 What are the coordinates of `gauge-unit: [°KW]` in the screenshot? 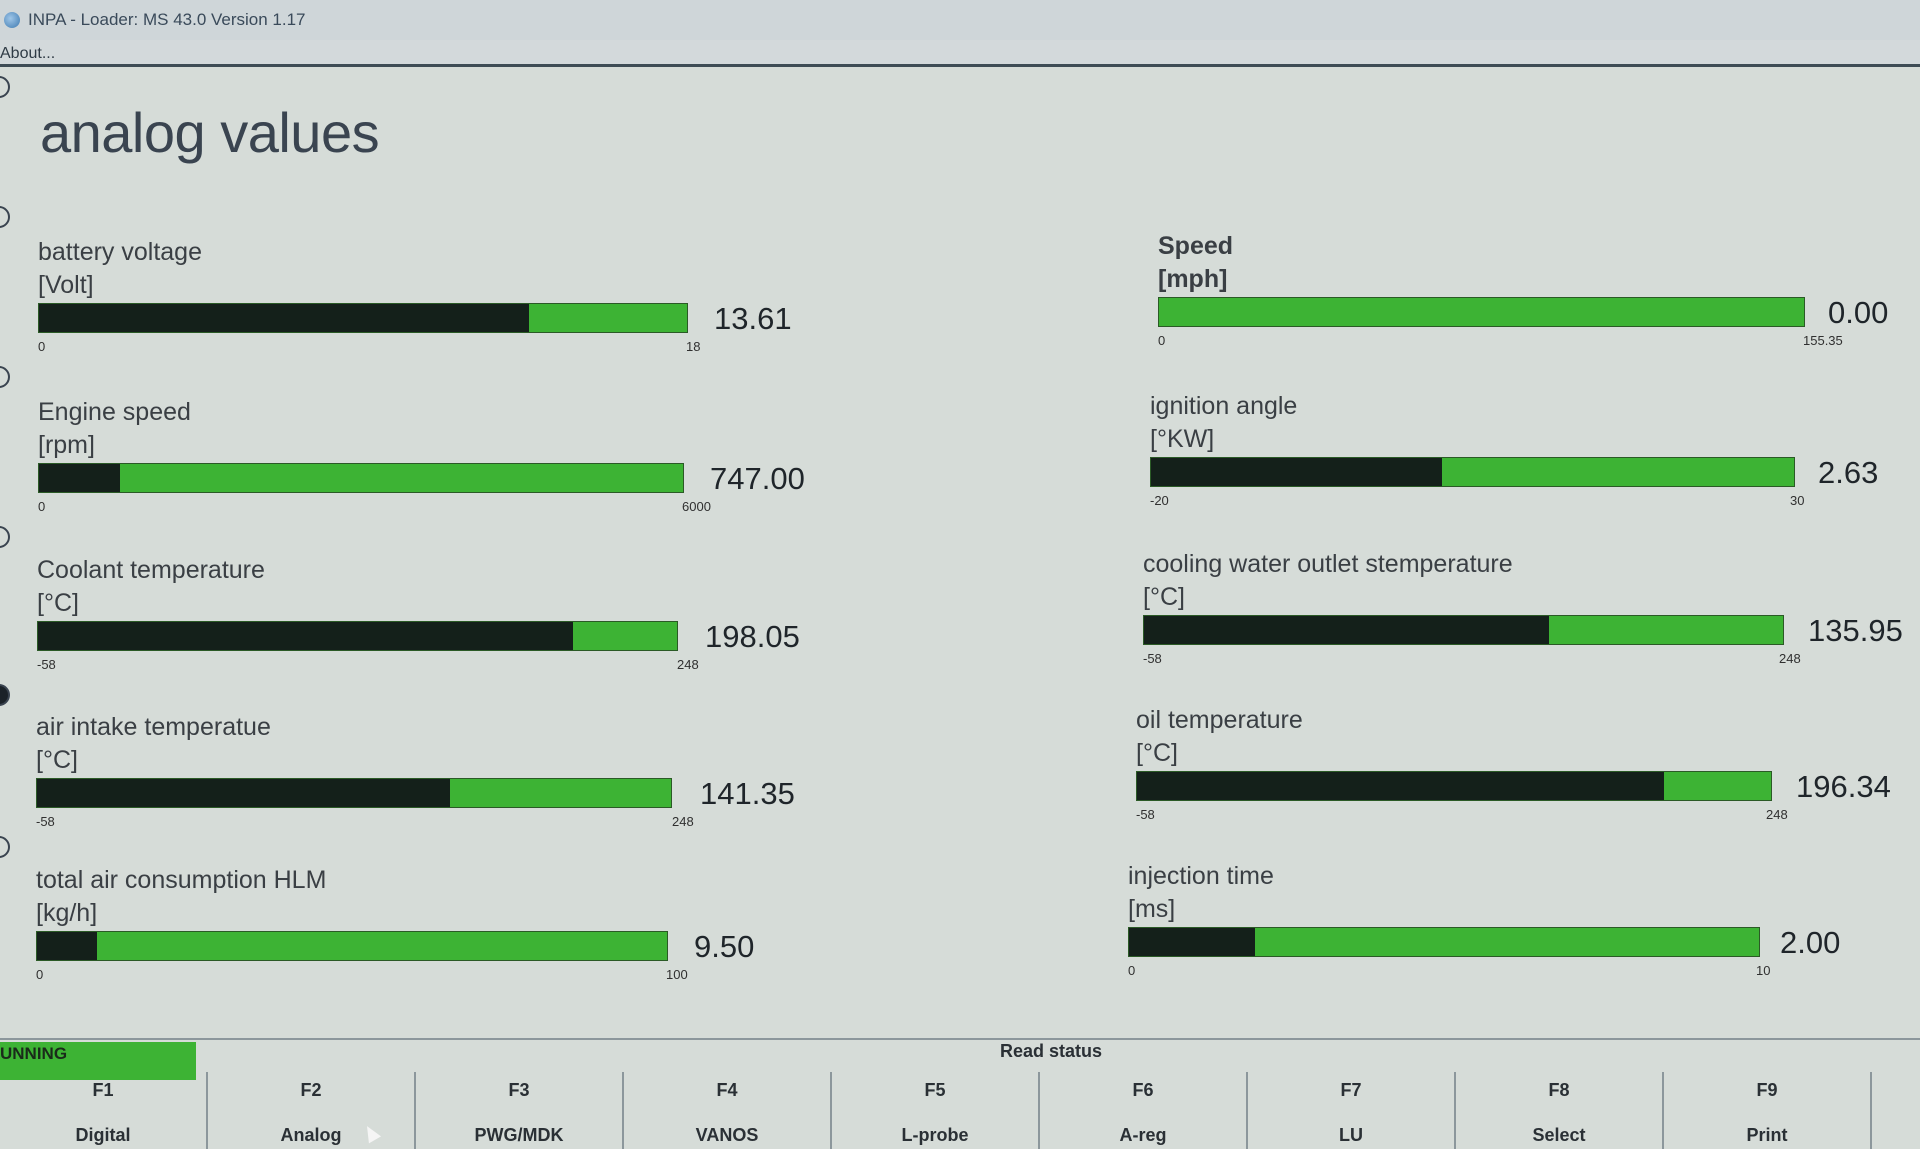 It's located at (1182, 439).